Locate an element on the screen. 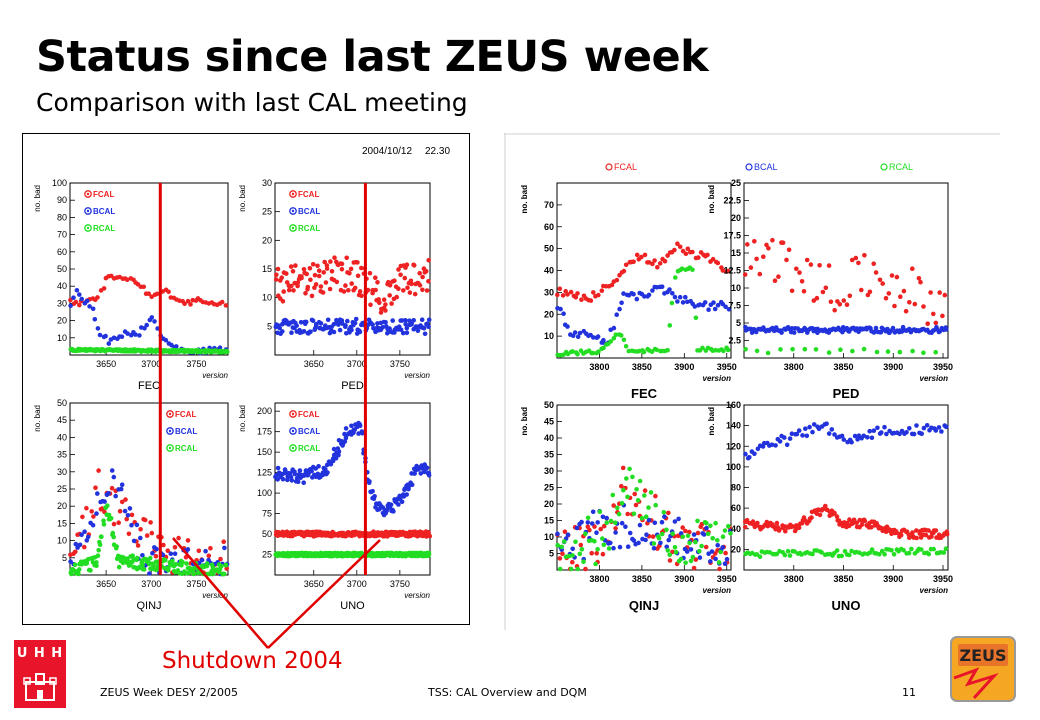  right-FEC-xtick-label: 3900 is located at coordinates (684, 367).